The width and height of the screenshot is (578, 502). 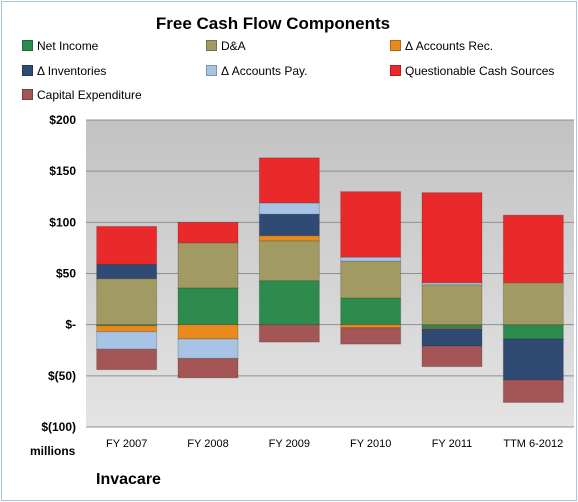 I want to click on legend-swatch-accounts-pay, so click(x=211, y=70).